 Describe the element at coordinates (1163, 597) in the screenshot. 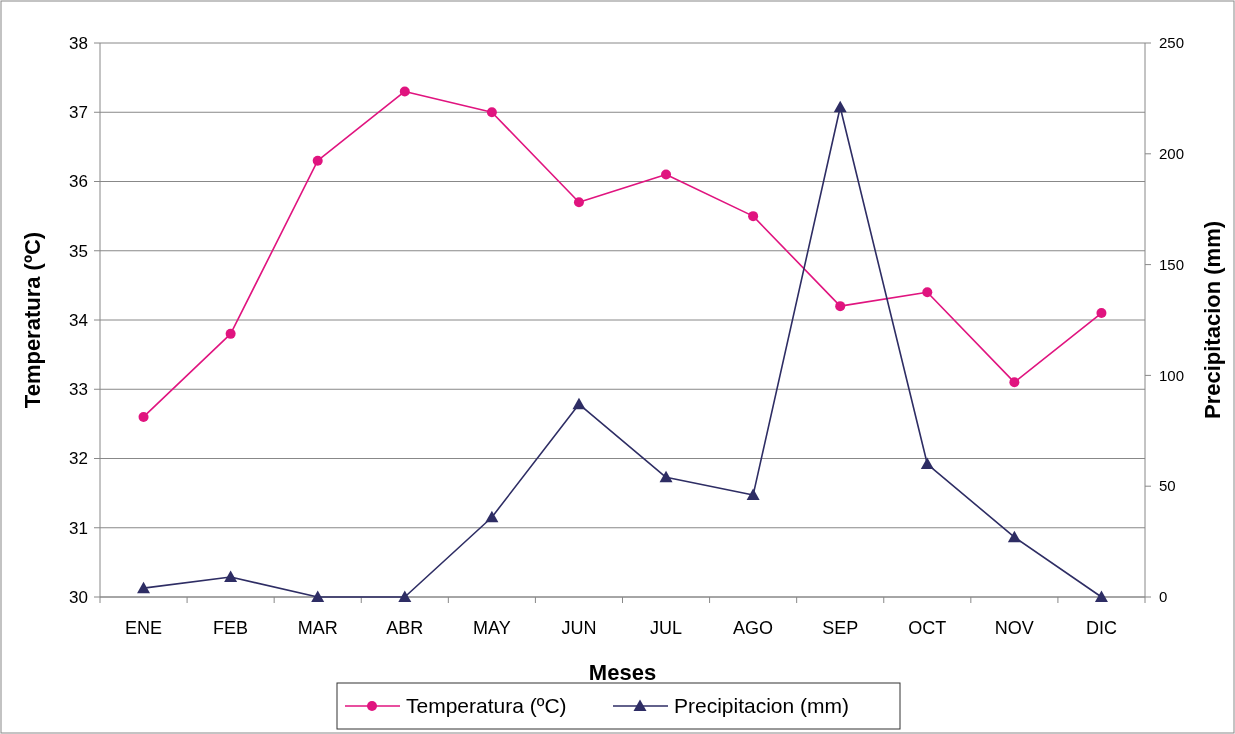

I see `y2-tick-label: 0` at that location.